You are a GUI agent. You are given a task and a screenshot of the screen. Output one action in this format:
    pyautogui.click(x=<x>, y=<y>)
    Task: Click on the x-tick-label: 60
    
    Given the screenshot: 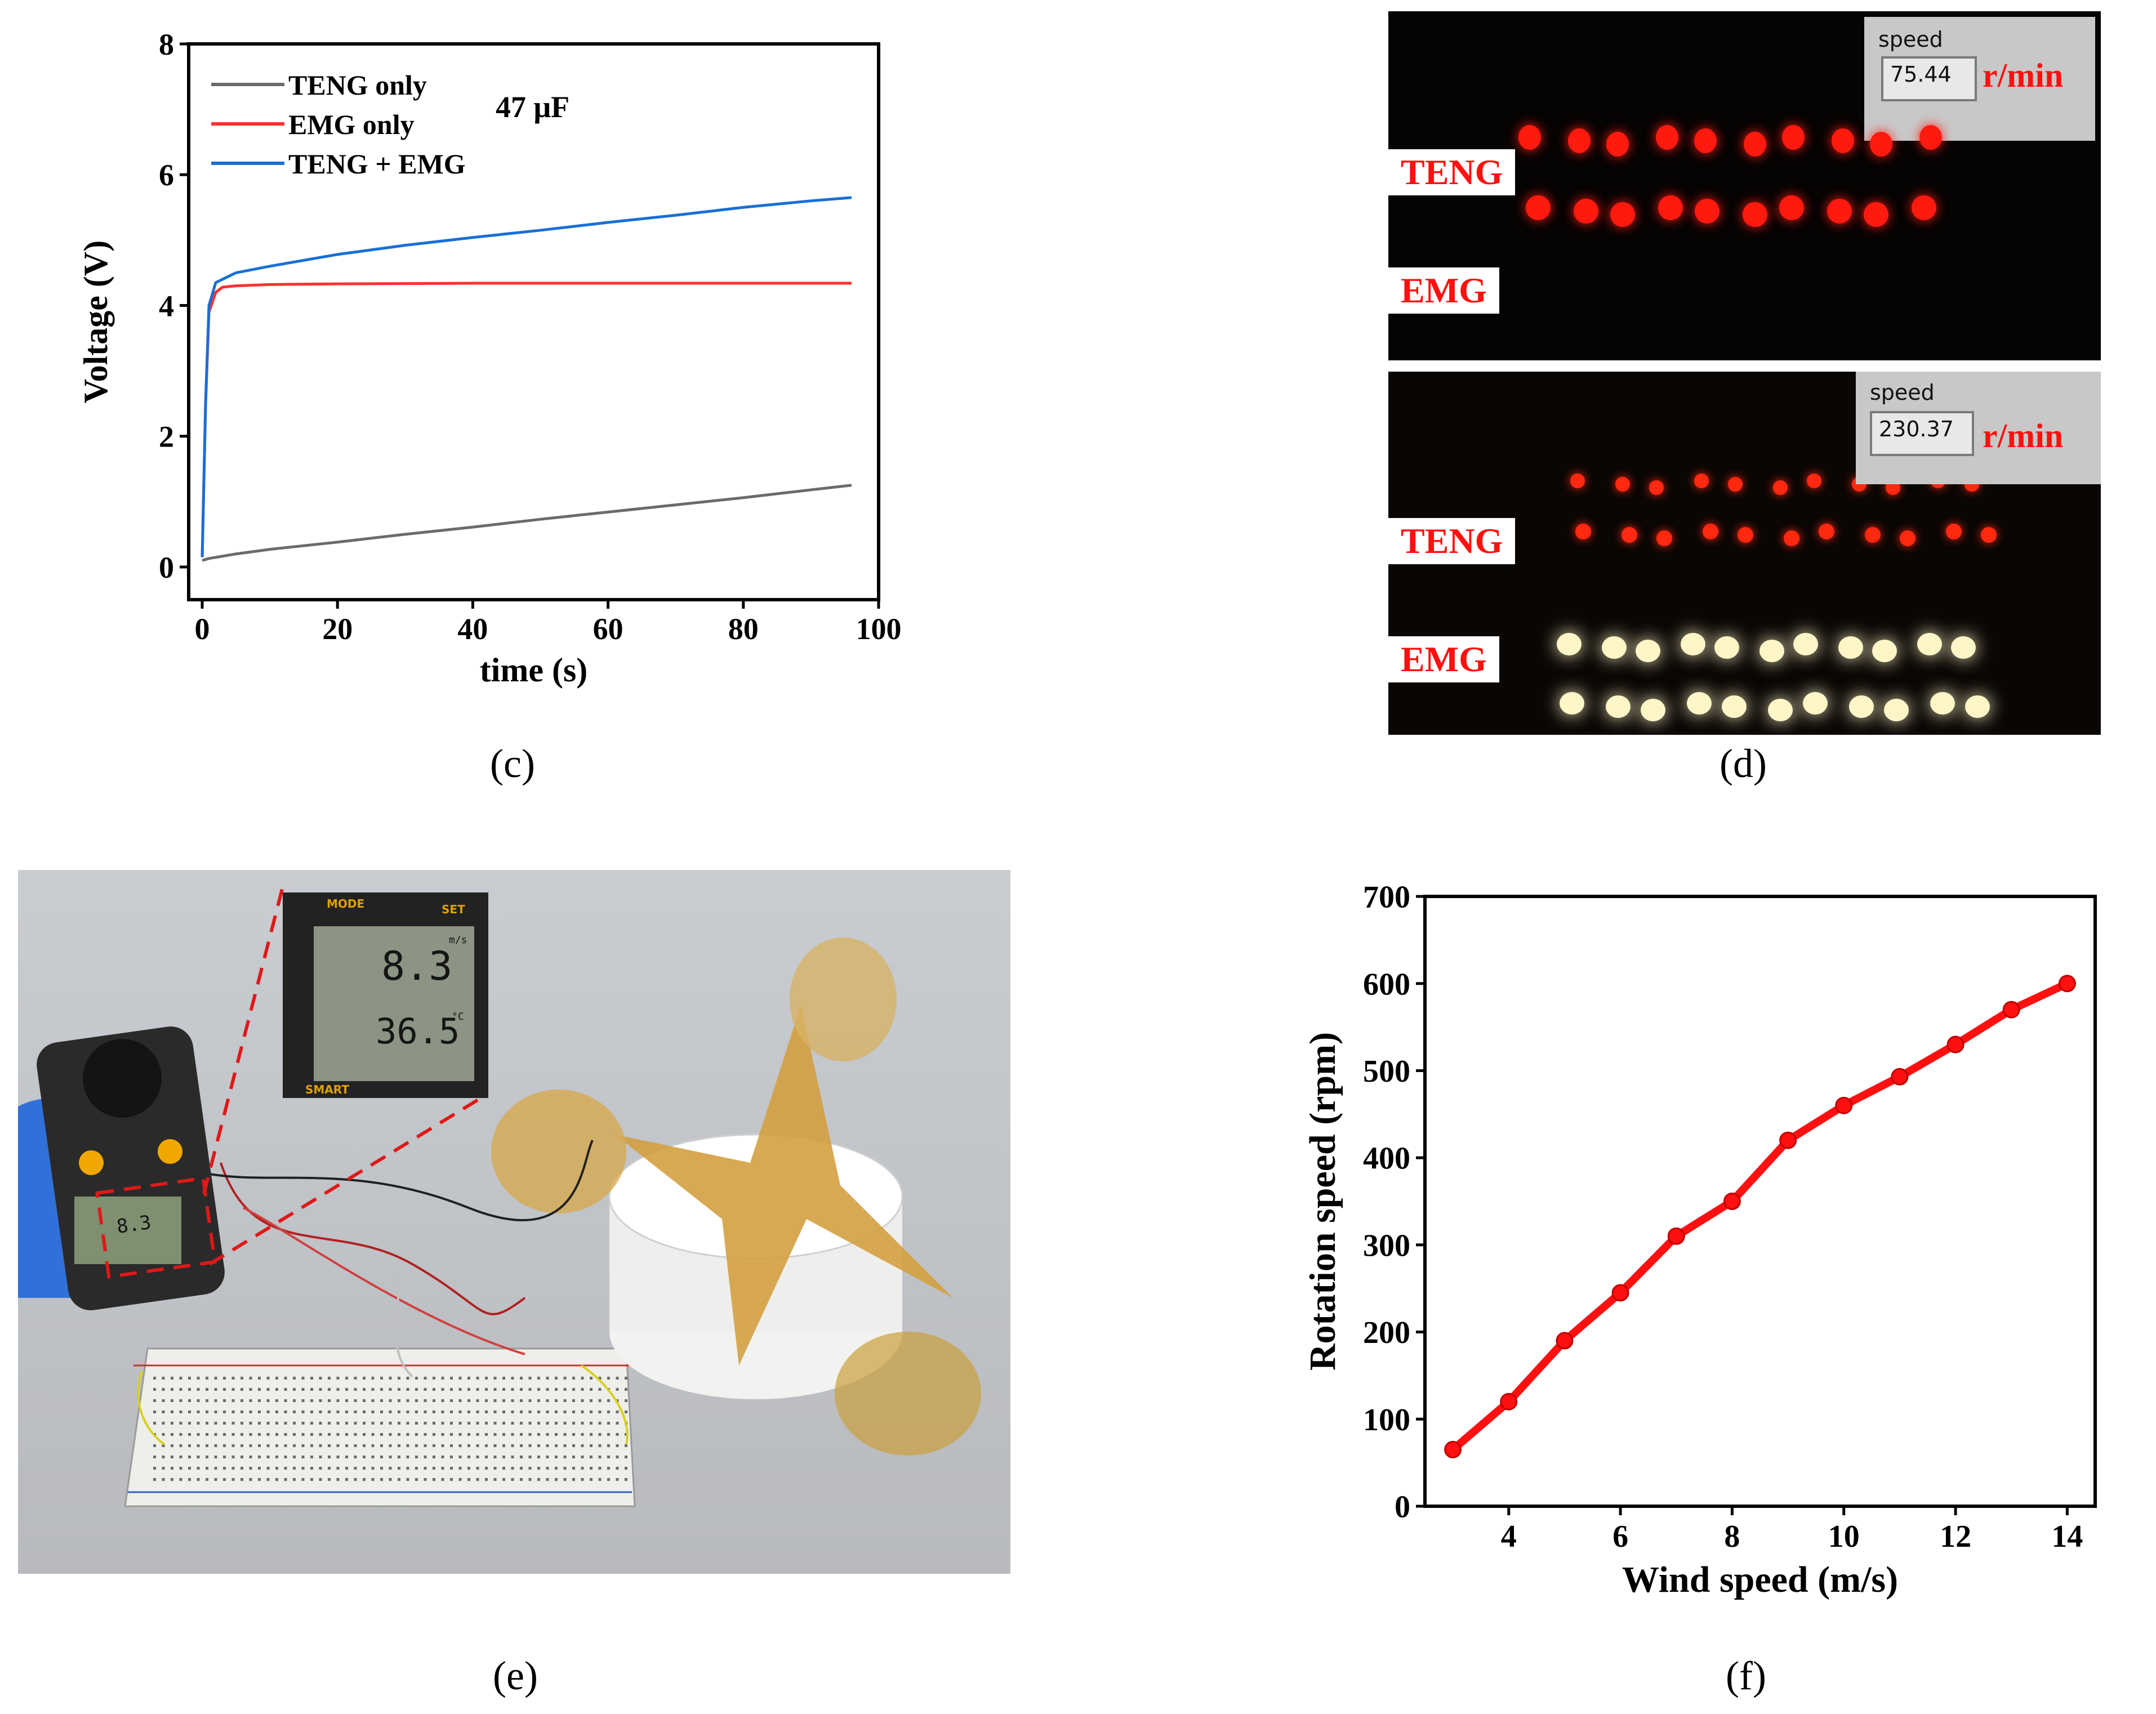 What is the action you would take?
    pyautogui.click(x=608, y=629)
    